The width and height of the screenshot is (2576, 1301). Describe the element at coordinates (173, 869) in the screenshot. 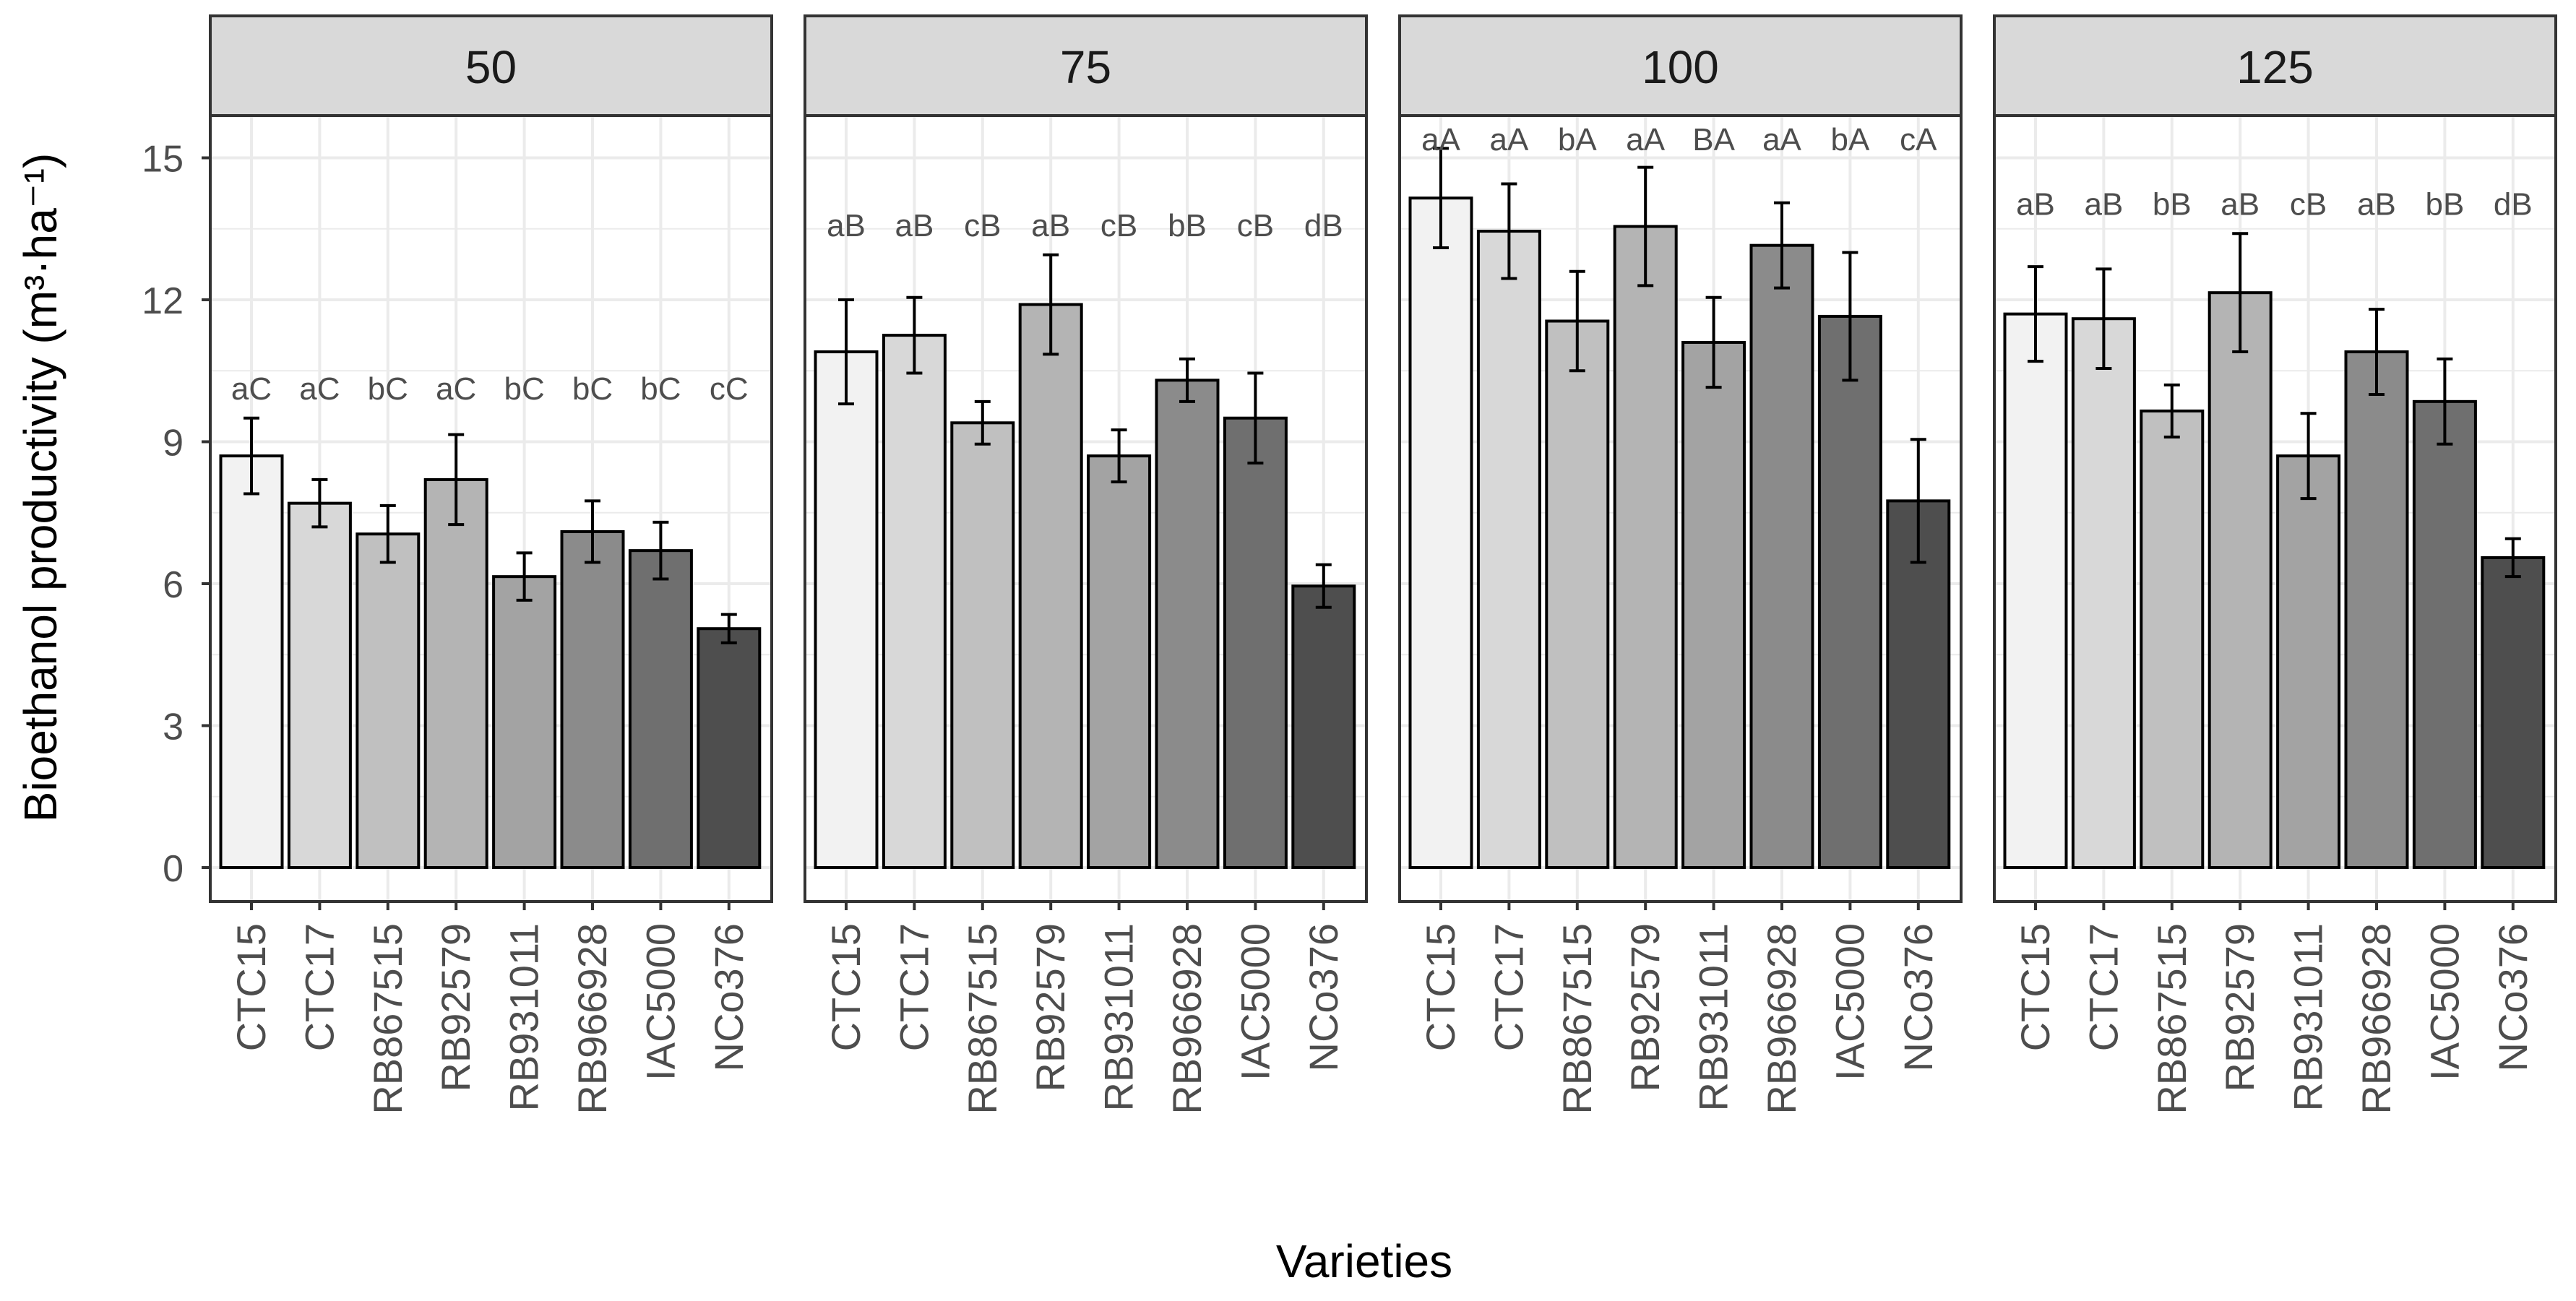

I see `y-tick-label: 0` at that location.